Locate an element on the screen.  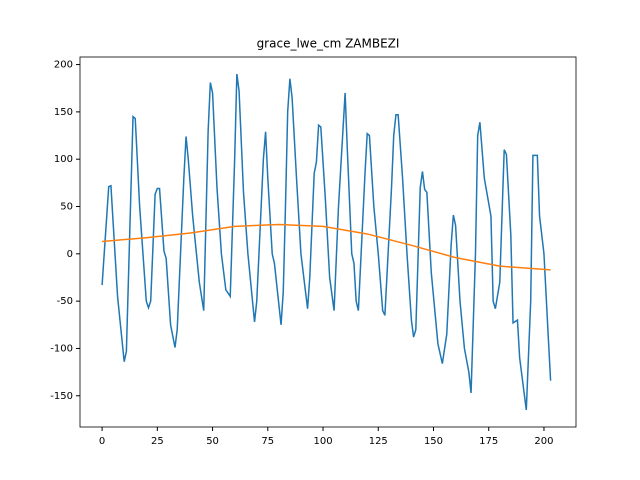
chart-title: grace_lwe_cm ZAMBEZI is located at coordinates (328, 44).